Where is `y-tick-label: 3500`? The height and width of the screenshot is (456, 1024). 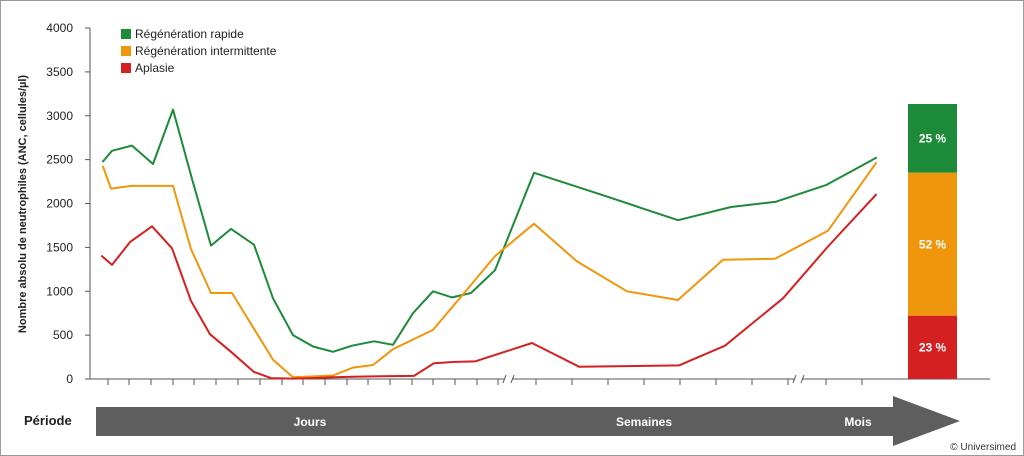 y-tick-label: 3500 is located at coordinates (59, 72).